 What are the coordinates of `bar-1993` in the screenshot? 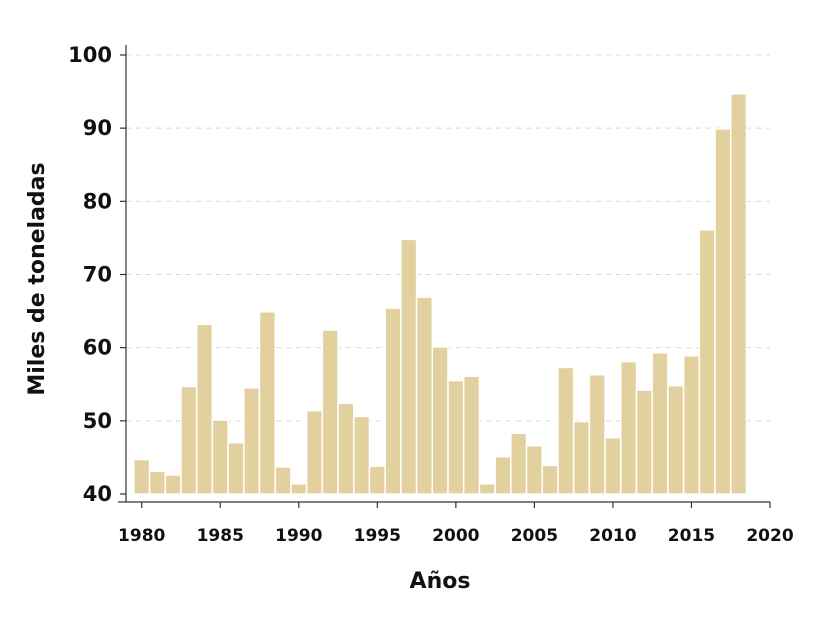 It's located at (346, 448).